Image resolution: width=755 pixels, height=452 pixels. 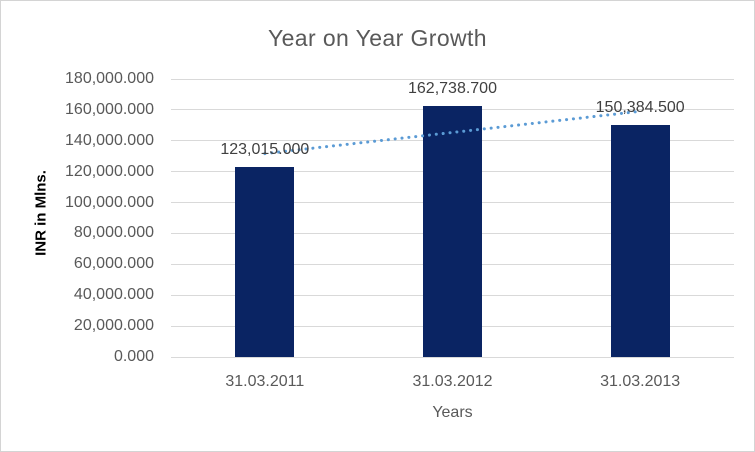 I want to click on y-tick-label: 60,000.000, so click(x=113, y=264).